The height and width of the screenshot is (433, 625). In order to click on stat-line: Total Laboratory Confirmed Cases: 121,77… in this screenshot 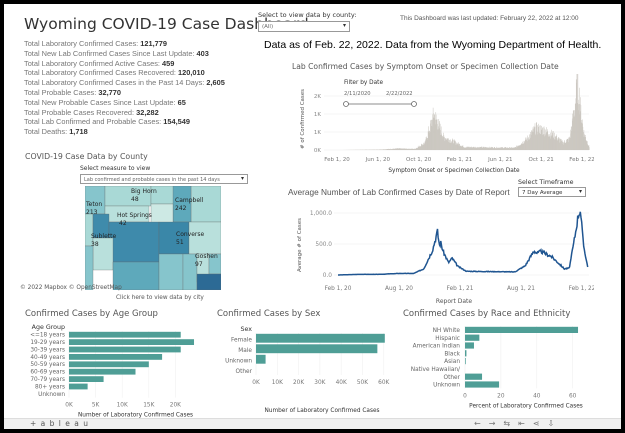, I will do `click(124, 44)`.